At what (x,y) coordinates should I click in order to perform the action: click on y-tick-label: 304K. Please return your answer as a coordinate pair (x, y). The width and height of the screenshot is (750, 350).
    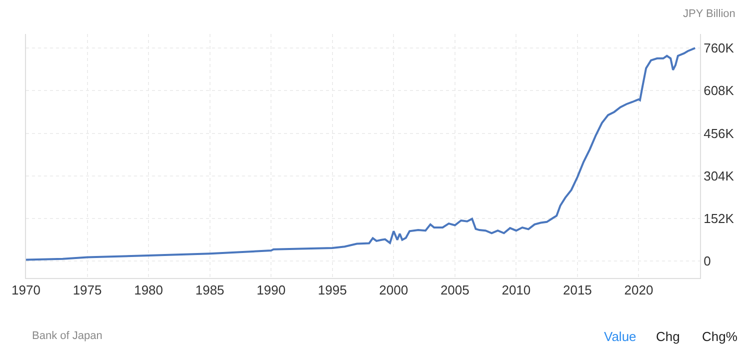
    Looking at the image, I should click on (719, 176).